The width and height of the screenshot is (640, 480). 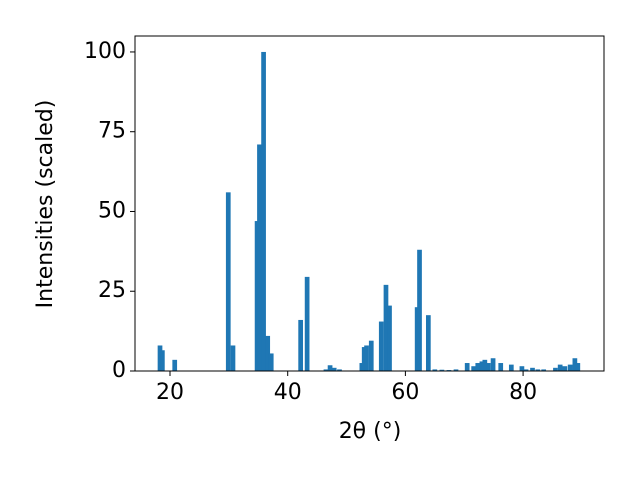 I want to click on y-tick-label: 100, so click(x=105, y=51).